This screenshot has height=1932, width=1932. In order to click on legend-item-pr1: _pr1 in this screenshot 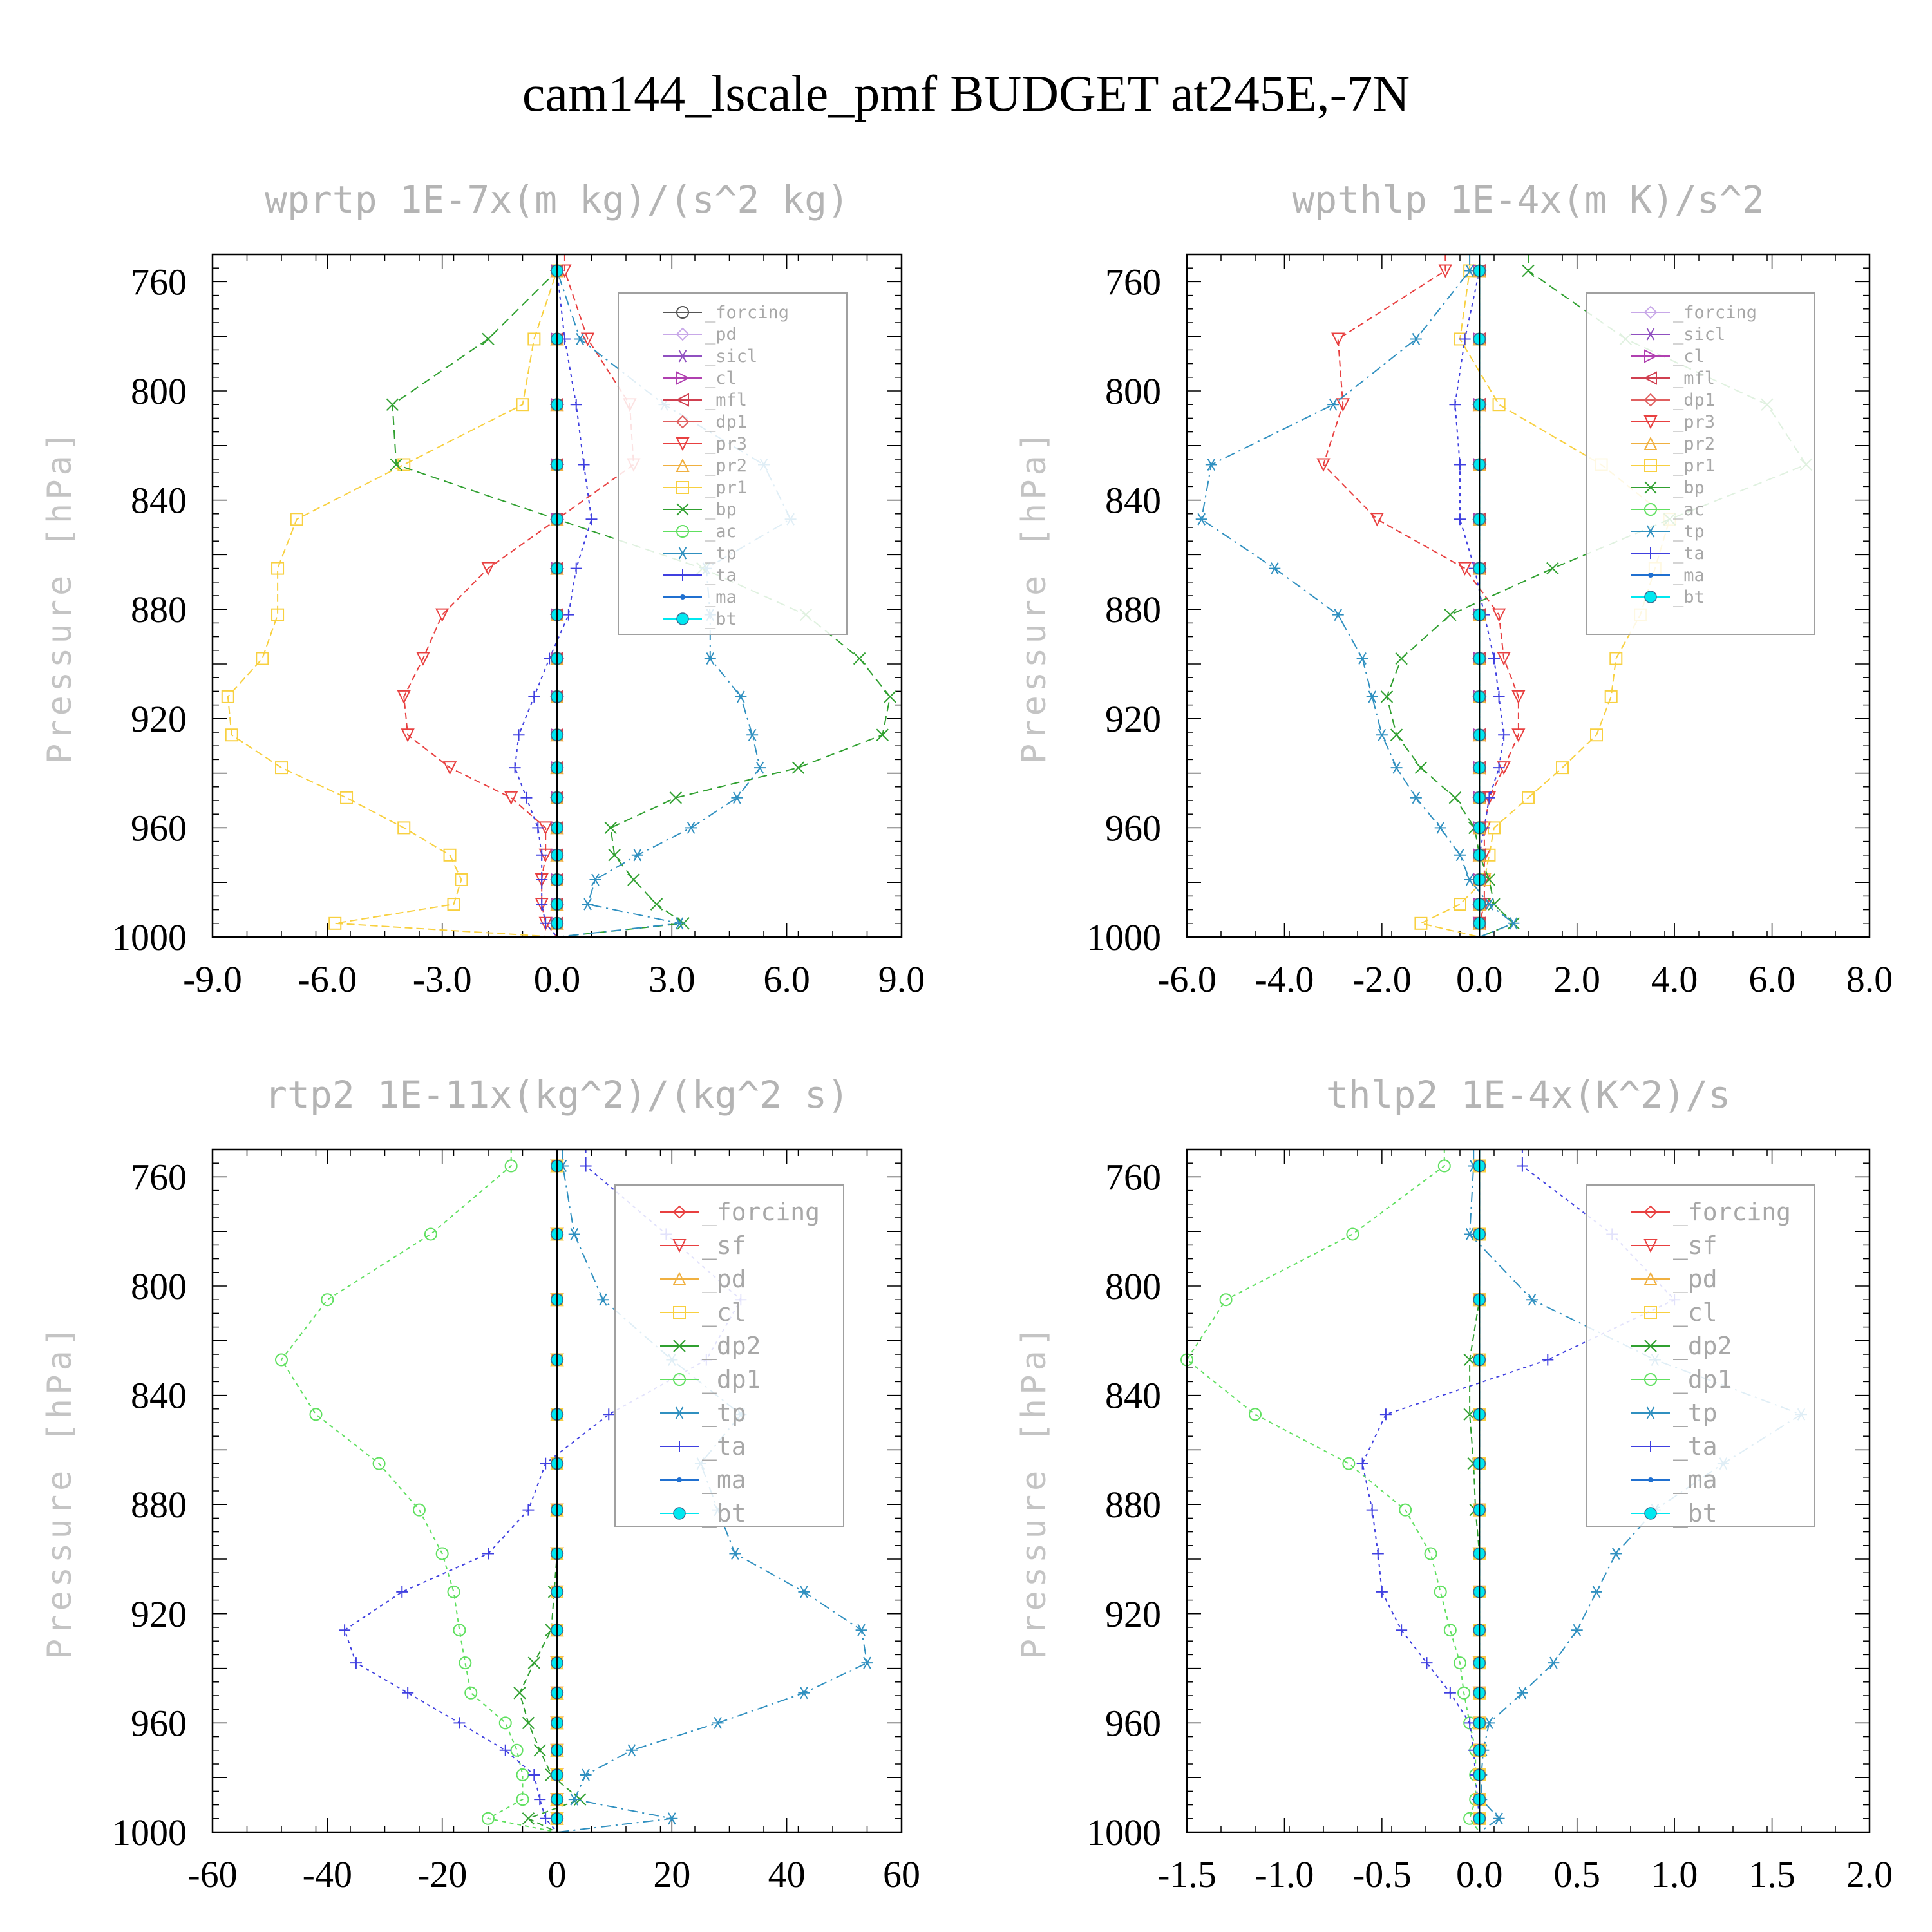, I will do `click(705, 488)`.